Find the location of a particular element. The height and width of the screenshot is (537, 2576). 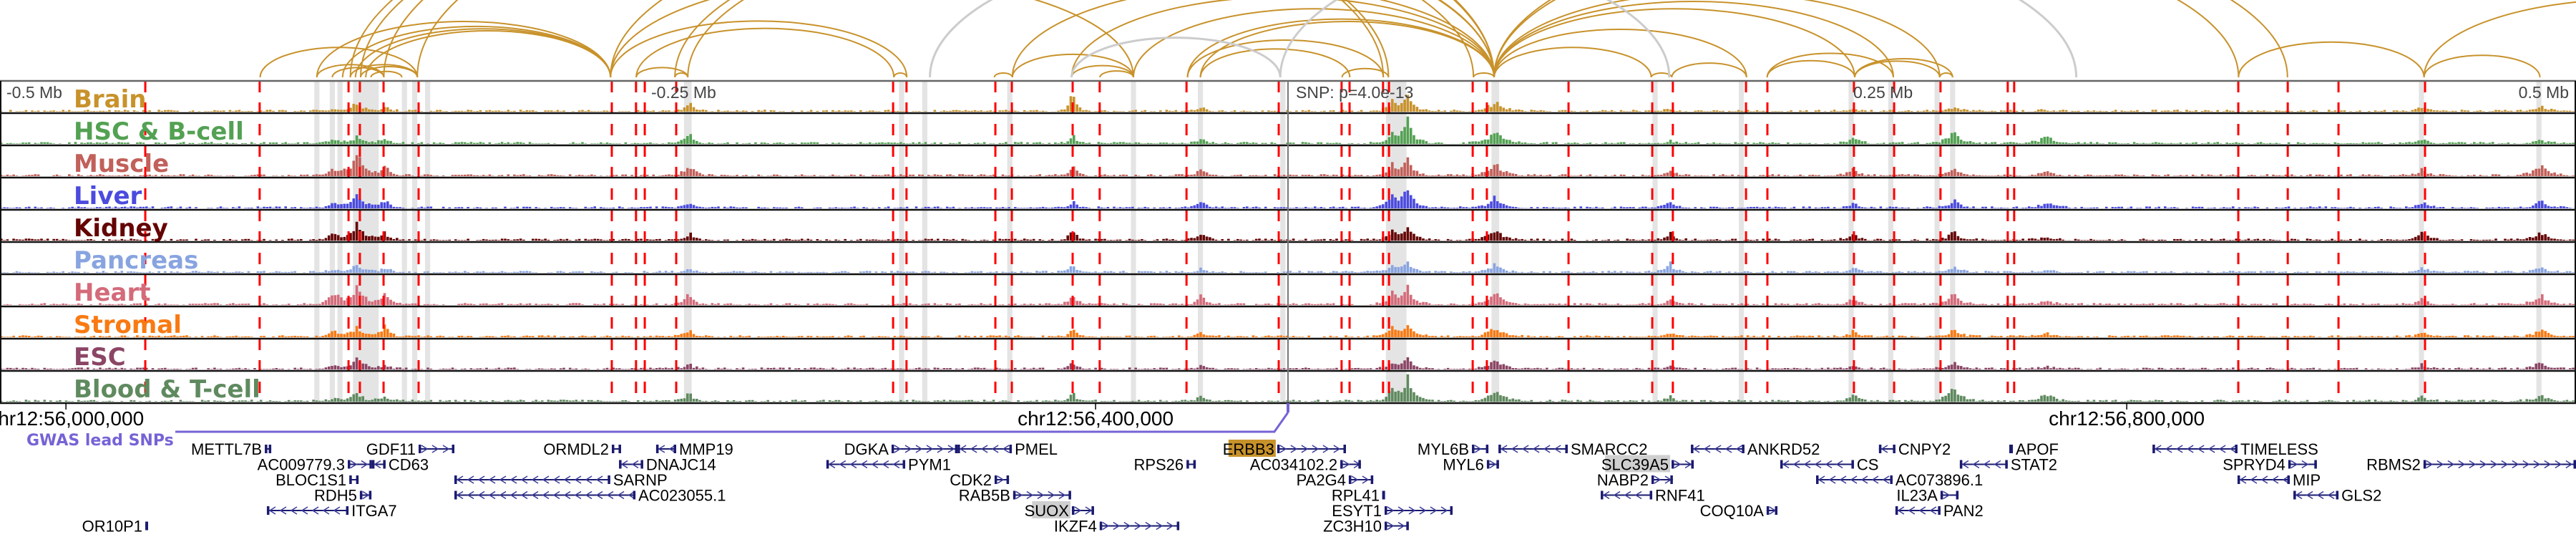

coordinate-label: chr12:56,800,000 is located at coordinates (2127, 418).